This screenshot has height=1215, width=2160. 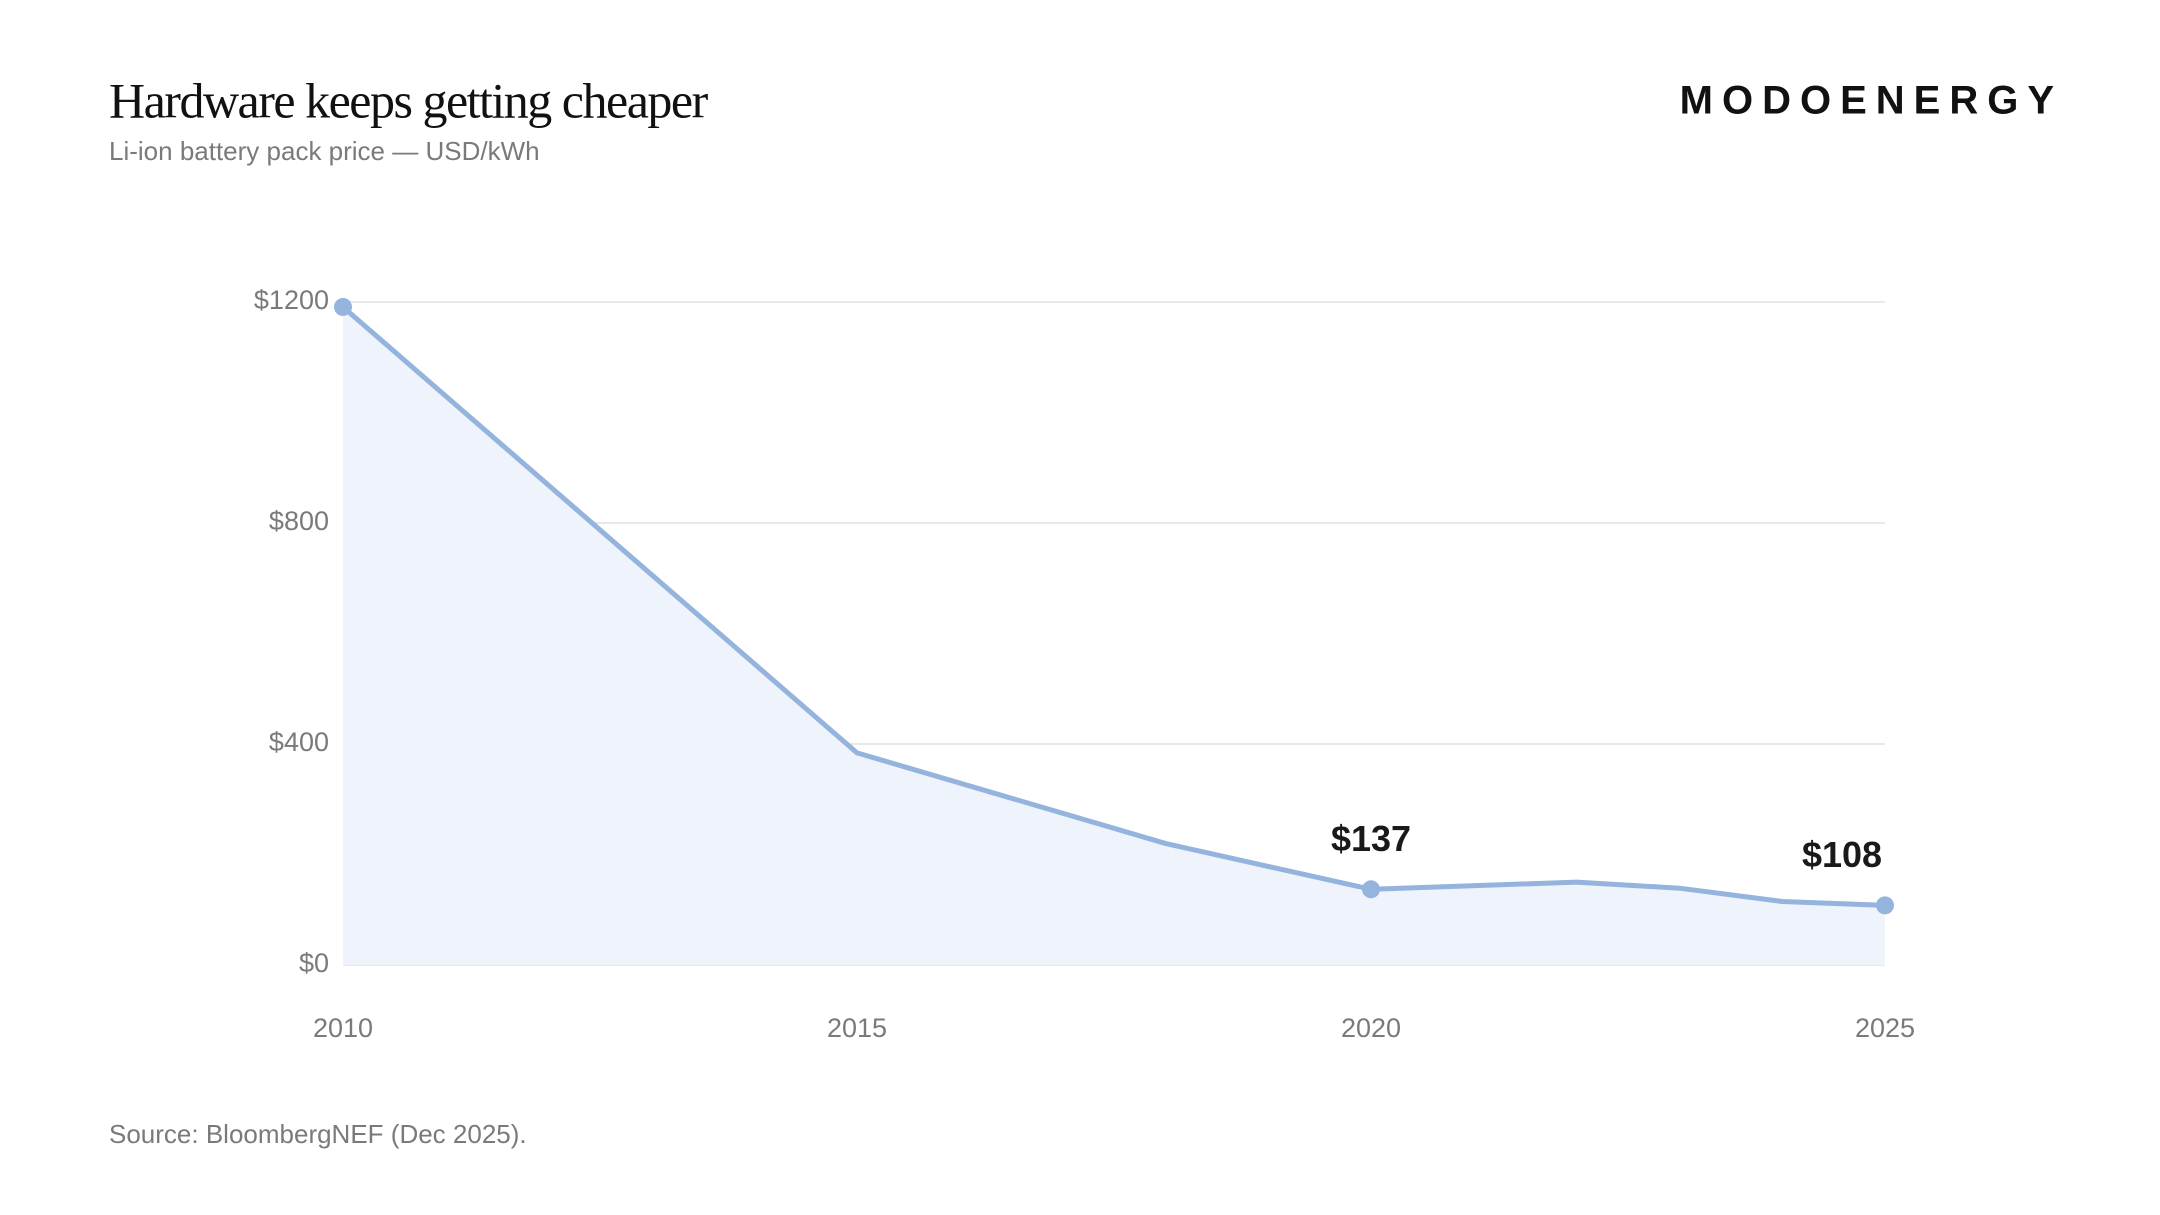 What do you see at coordinates (291, 300) in the screenshot?
I see `y-tick-label: $1200` at bounding box center [291, 300].